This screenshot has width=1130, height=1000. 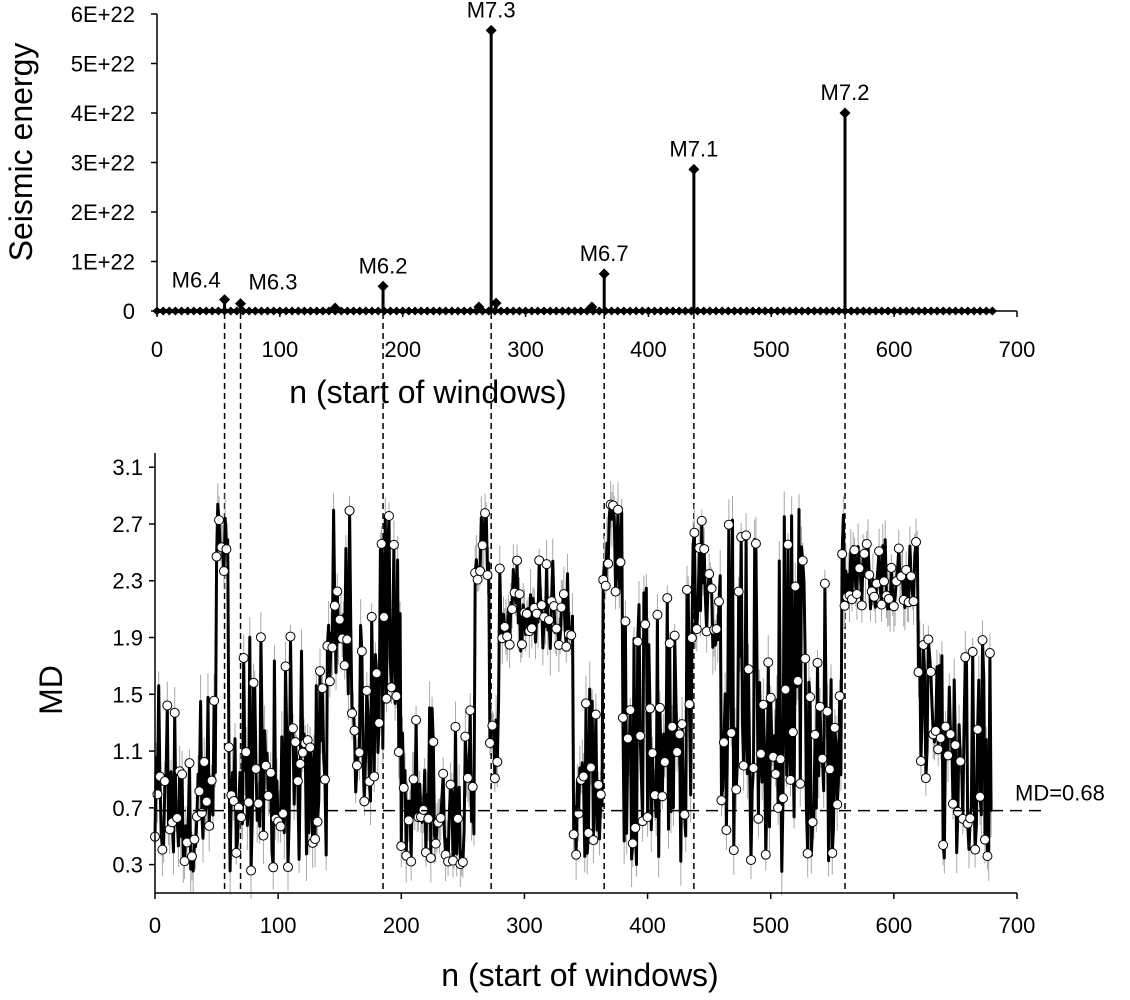 What do you see at coordinates (894, 349) in the screenshot?
I see `top-x-tick-label: 600` at bounding box center [894, 349].